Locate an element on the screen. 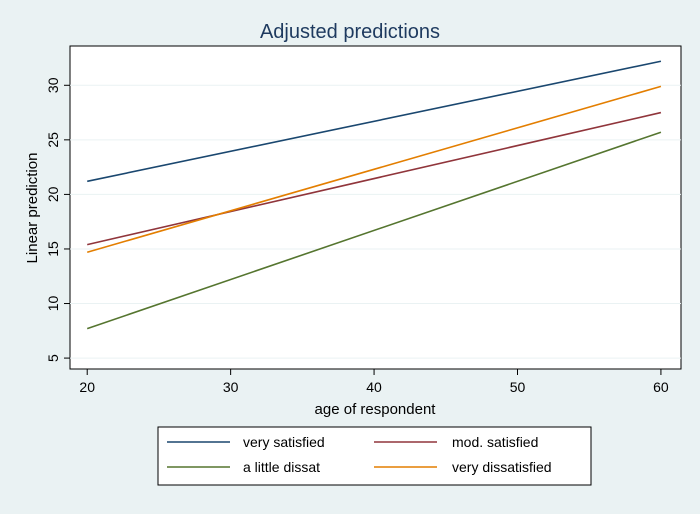 This screenshot has height=514, width=700. x-tick-label: 50 is located at coordinates (518, 387).